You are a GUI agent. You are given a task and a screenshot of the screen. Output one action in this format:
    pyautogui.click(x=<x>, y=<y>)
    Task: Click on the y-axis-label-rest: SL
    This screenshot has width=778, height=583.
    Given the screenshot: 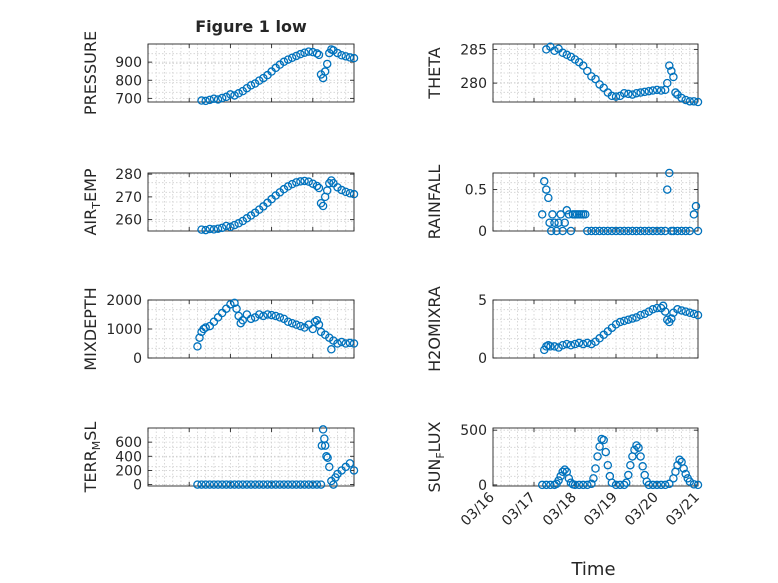 What is the action you would take?
    pyautogui.click(x=90, y=431)
    